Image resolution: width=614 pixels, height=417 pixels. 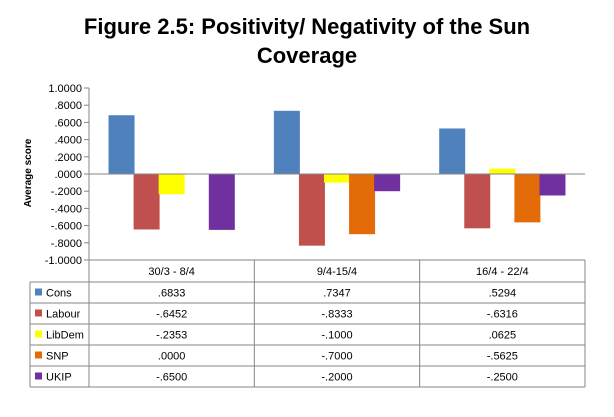 What do you see at coordinates (502, 378) in the screenshot?
I see `data-value: -.2500` at bounding box center [502, 378].